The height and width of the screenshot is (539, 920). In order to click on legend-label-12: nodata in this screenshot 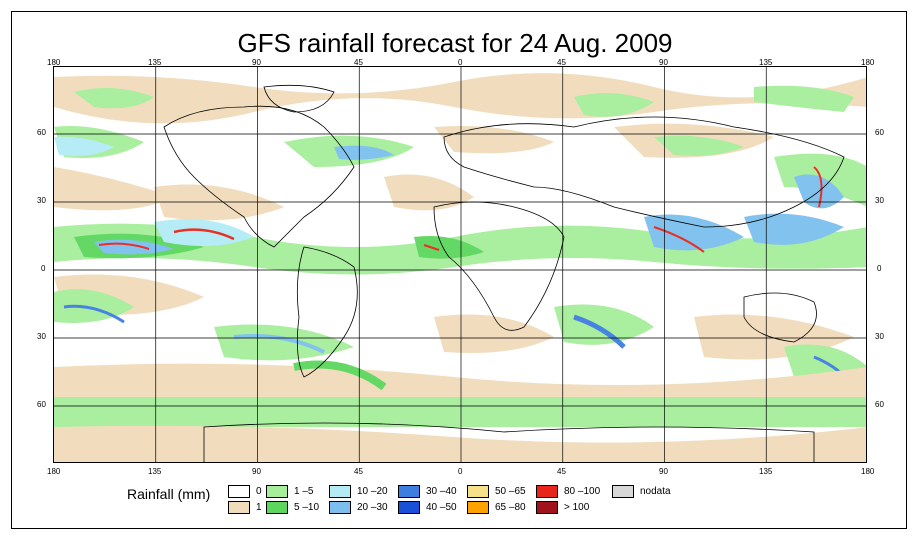, I will do `click(655, 491)`.